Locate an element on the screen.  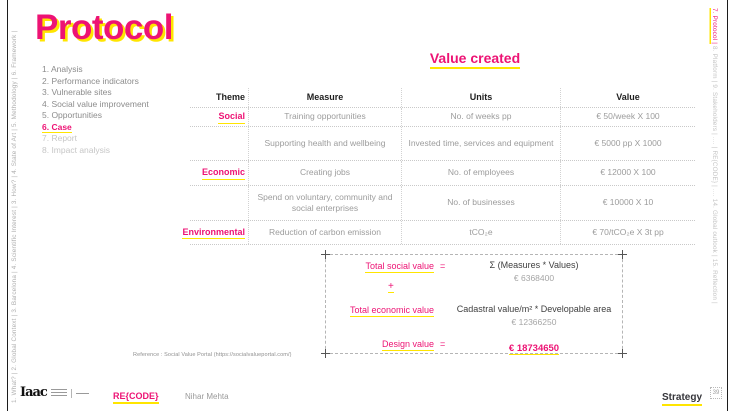
design-value-amount-wrap: € 18734650 is located at coordinates (534, 347).